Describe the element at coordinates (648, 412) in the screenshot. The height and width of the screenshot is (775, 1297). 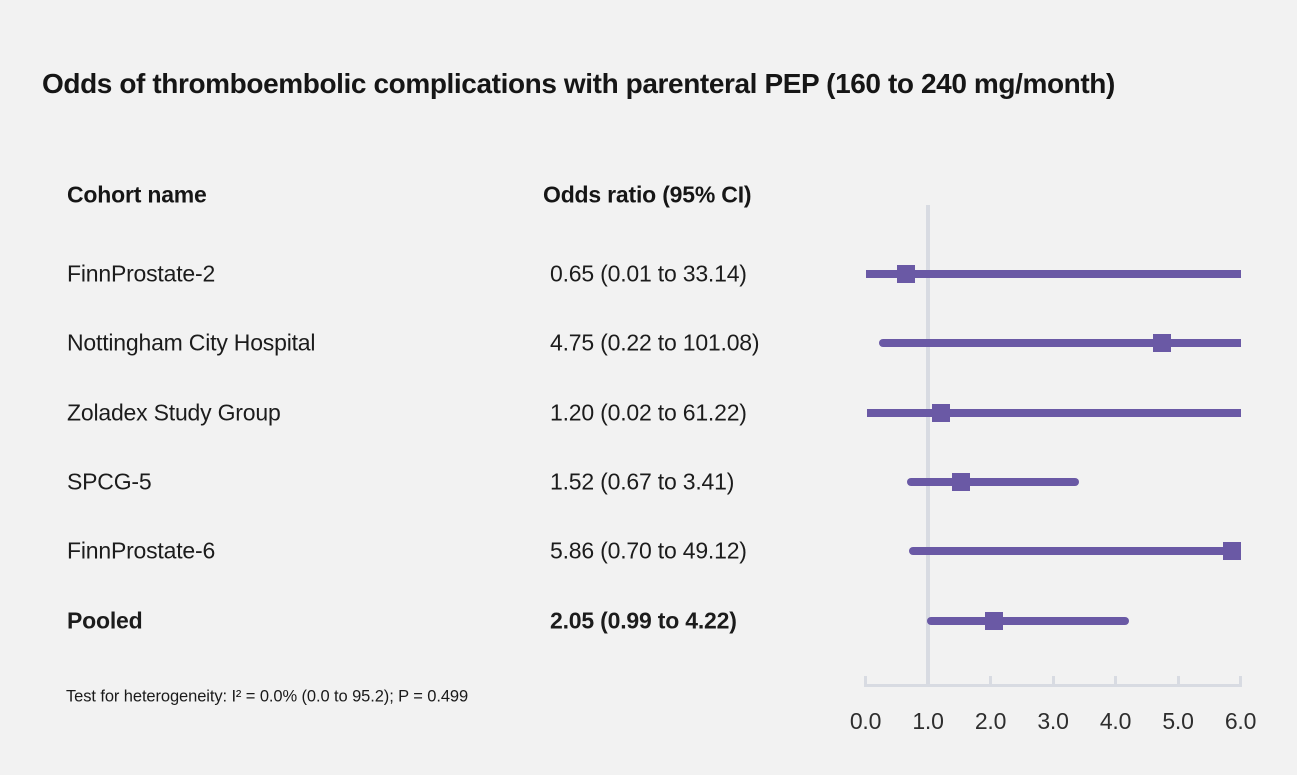
I see `study-or-ci-value: 1.20 (0.02 to 61.22)` at that location.